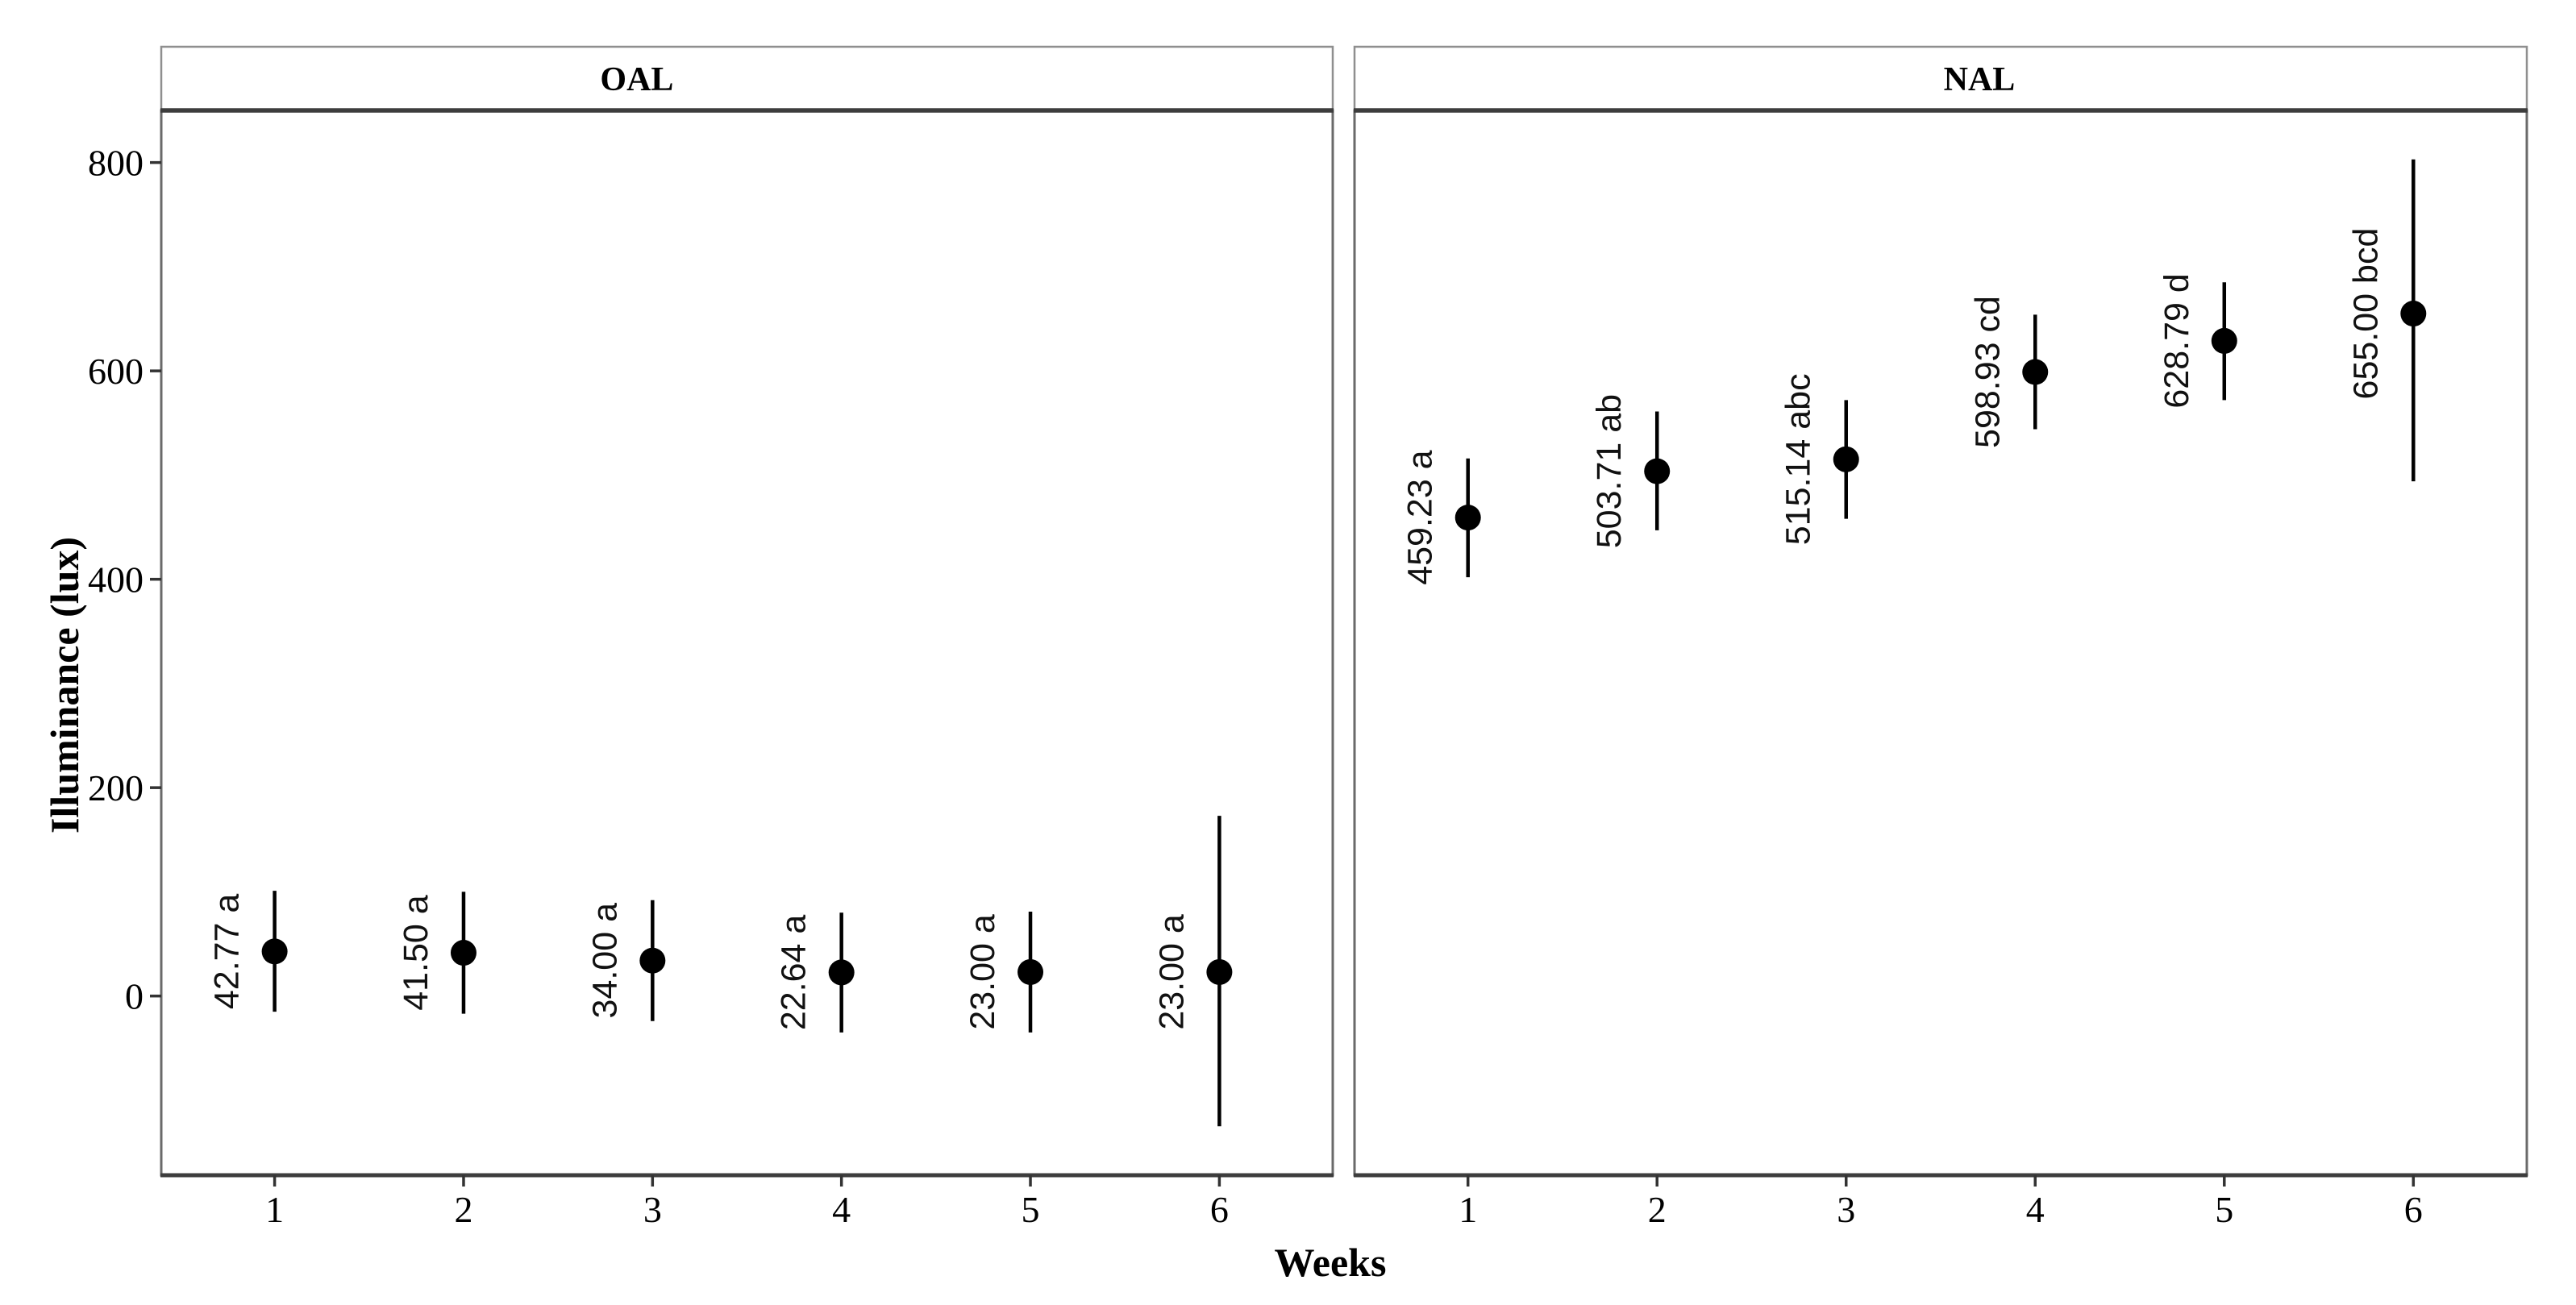 This screenshot has width=2576, height=1305. What do you see at coordinates (1799, 459) in the screenshot?
I see `point-value-label: 515.14 abc` at bounding box center [1799, 459].